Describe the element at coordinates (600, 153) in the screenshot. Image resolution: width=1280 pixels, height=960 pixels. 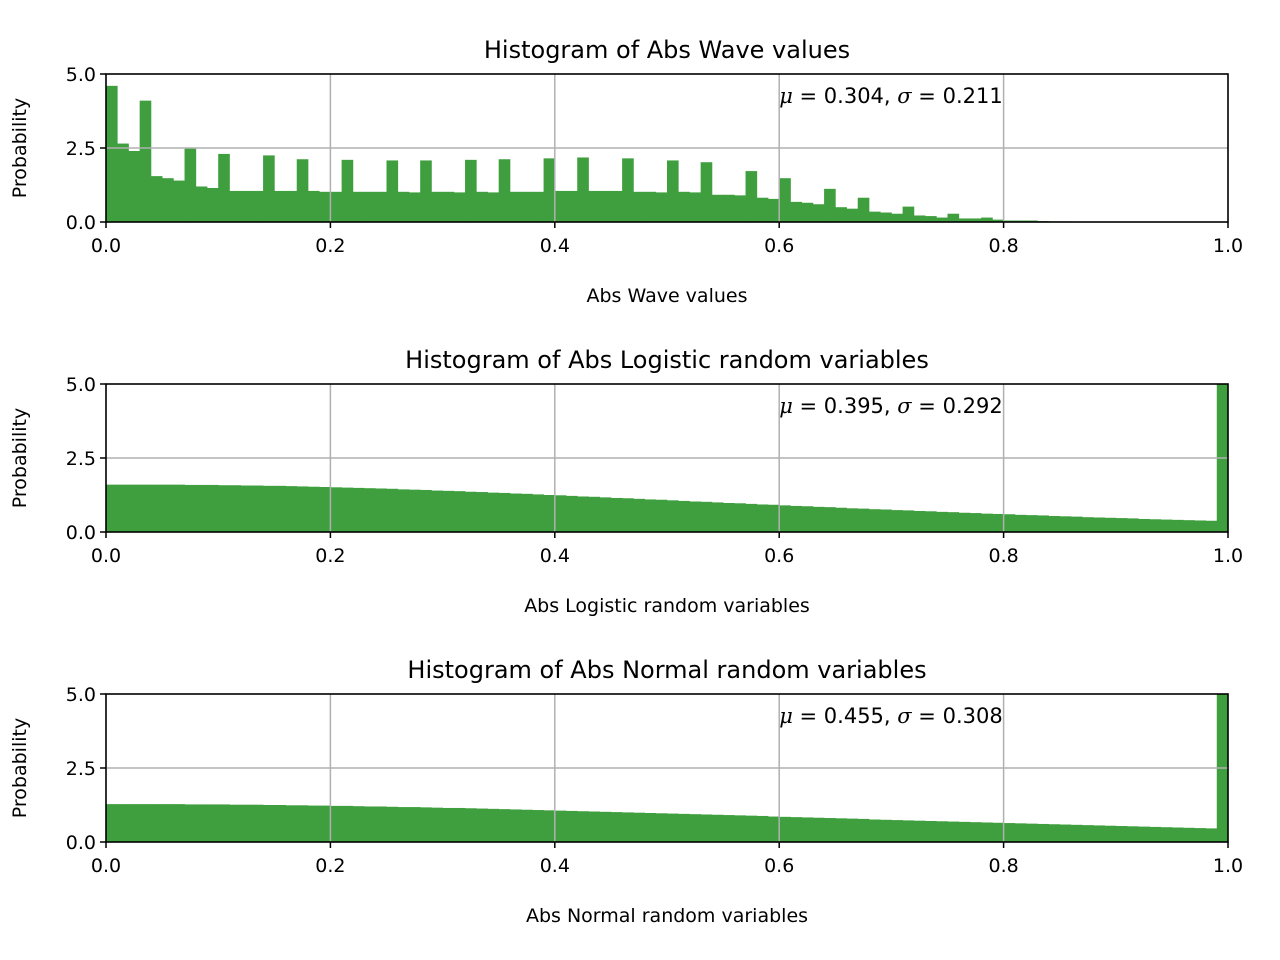
I see `bars` at that location.